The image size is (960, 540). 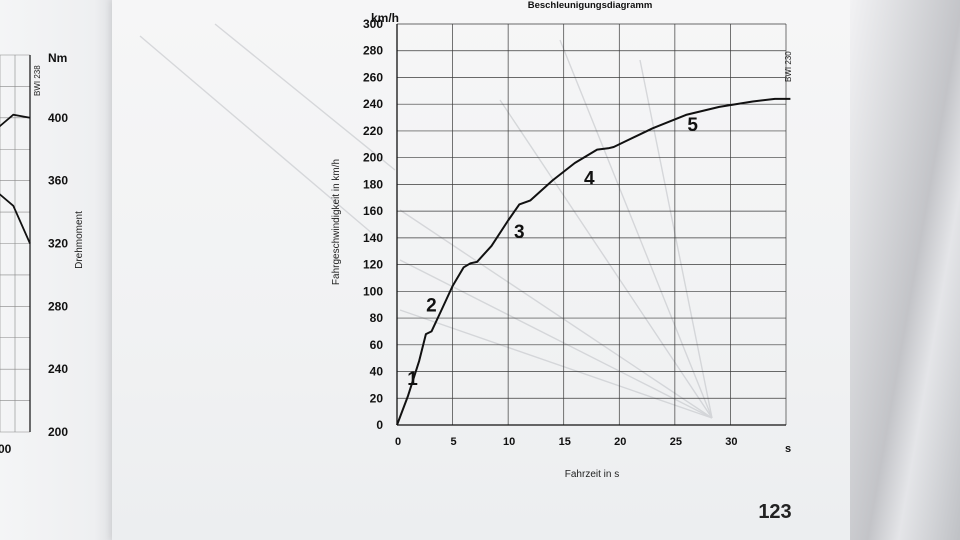 What do you see at coordinates (58, 275) in the screenshot?
I see `torque-chart-y-ticks: 200 240 280 320 360 400` at bounding box center [58, 275].